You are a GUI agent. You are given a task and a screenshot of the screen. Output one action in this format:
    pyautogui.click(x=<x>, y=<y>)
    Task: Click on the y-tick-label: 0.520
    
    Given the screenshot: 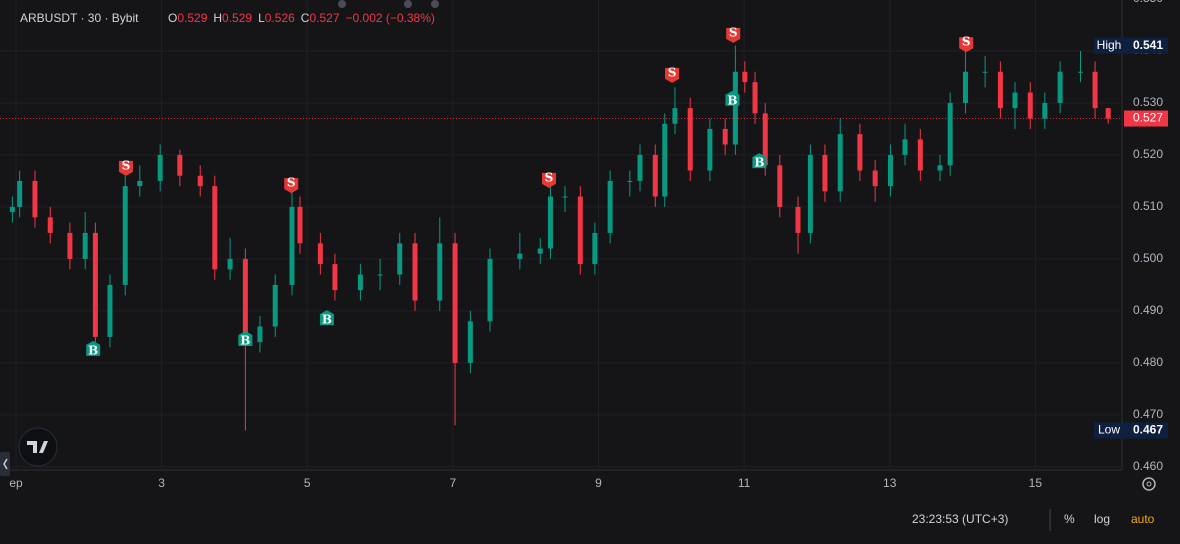 What is the action you would take?
    pyautogui.click(x=1148, y=154)
    